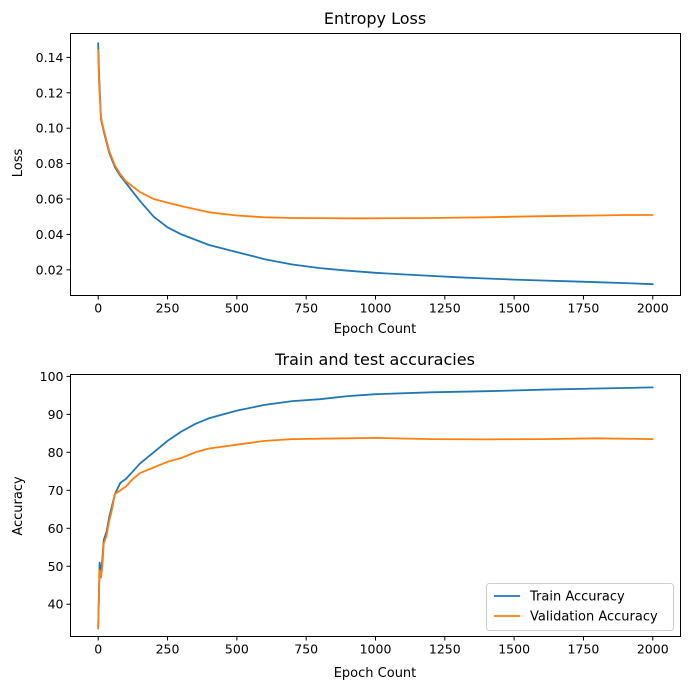 Image resolution: width=690 pixels, height=690 pixels. Describe the element at coordinates (445, 649) in the screenshot. I see `accuracy-x-tick-label: 1250` at that location.